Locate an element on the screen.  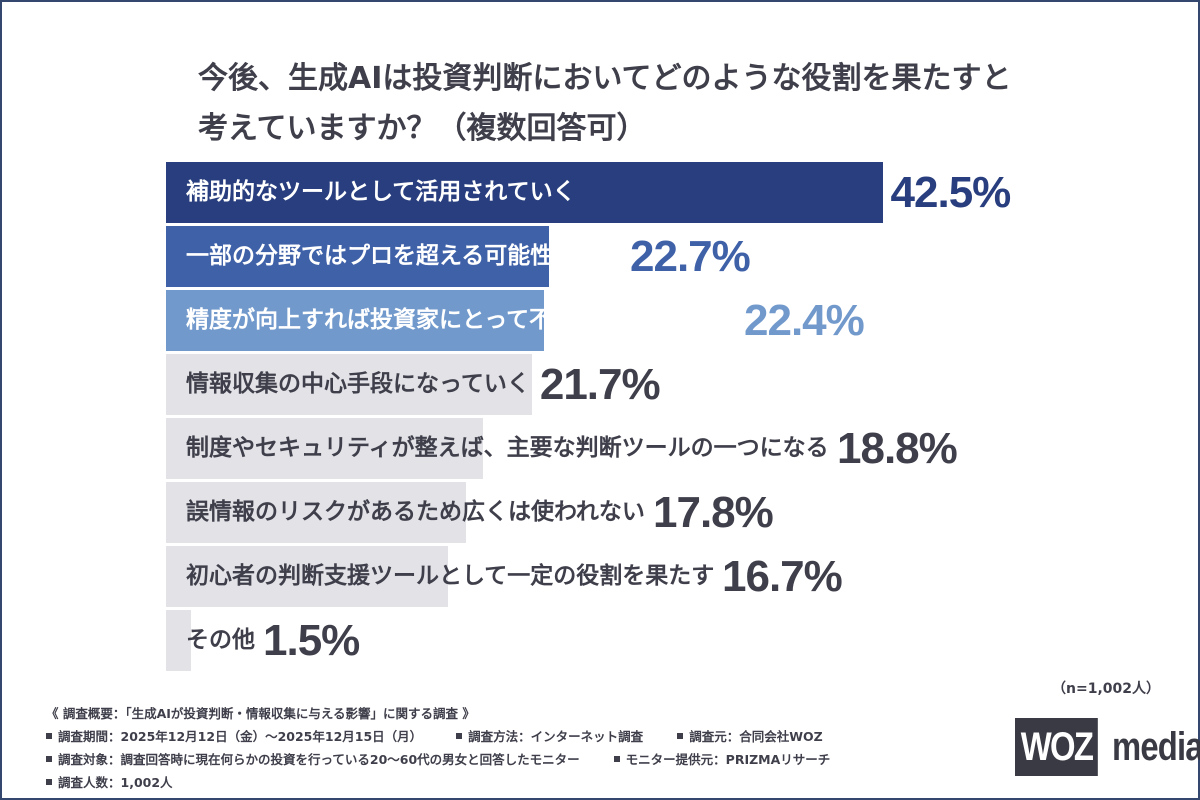
chart-title-line-1: 今後、生成AIは投資判断においてどのような役割を果たすと is located at coordinates (605, 78).